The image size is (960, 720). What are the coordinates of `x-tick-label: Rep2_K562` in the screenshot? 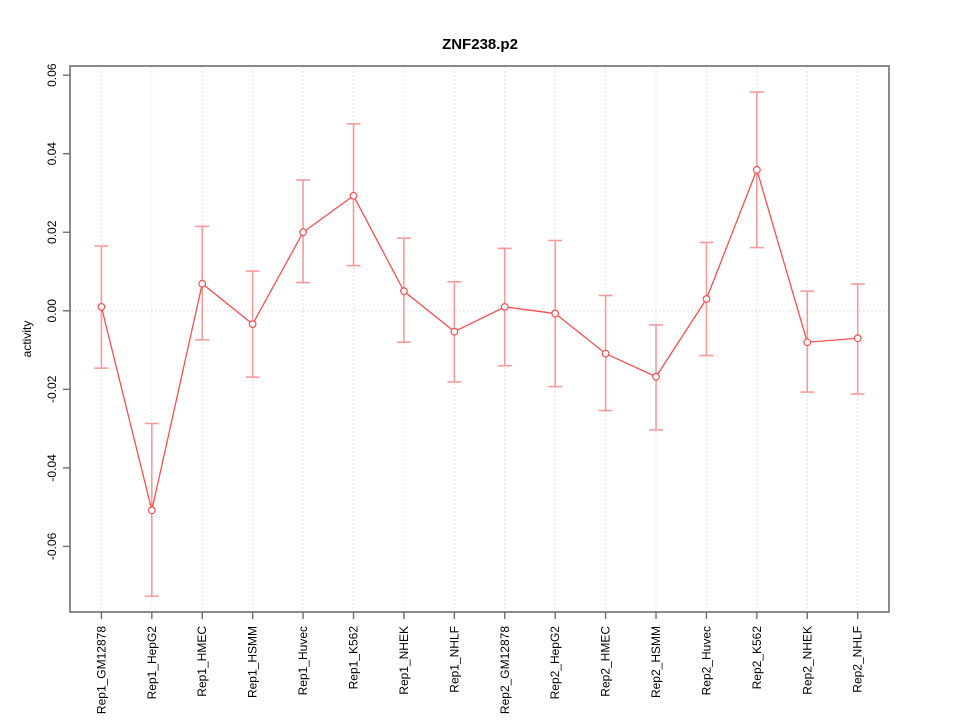 It's located at (757, 658).